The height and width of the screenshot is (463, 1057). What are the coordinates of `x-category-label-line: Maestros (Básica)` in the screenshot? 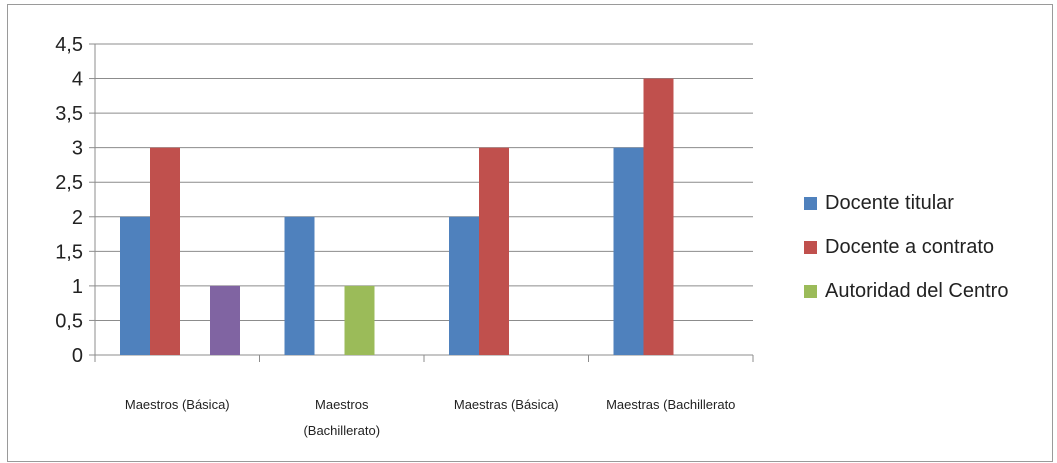 It's located at (177, 404).